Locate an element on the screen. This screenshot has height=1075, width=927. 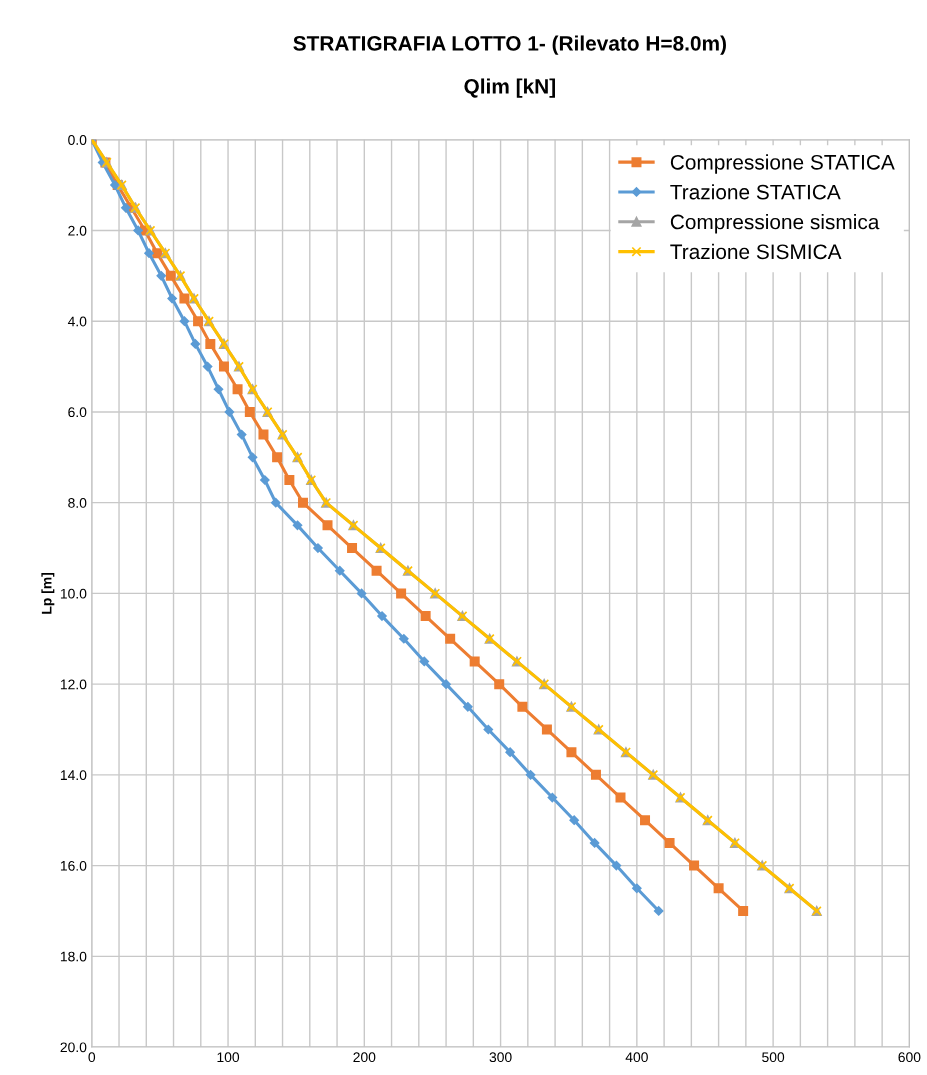
legend-label: Trazione STATICA is located at coordinates (755, 192).